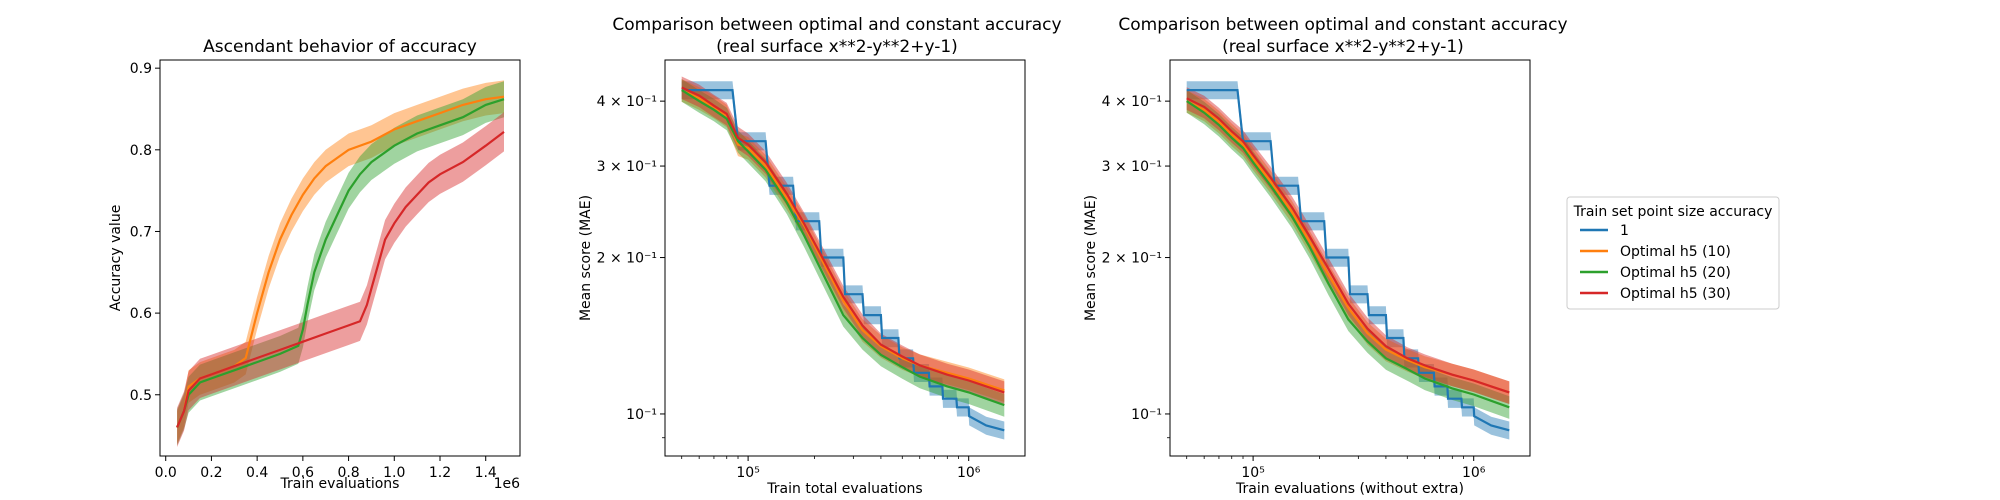  Describe the element at coordinates (507, 484) in the screenshot. I see `x-axis-offset-label: 1e6` at that location.